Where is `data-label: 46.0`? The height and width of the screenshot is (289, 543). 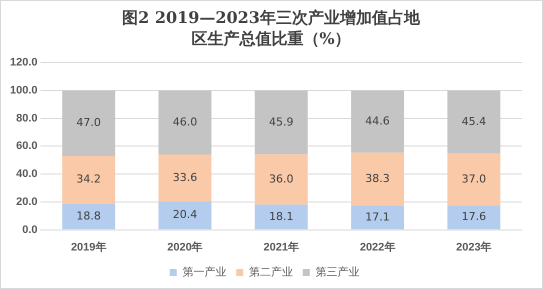
data-label: 46.0 is located at coordinates (185, 121).